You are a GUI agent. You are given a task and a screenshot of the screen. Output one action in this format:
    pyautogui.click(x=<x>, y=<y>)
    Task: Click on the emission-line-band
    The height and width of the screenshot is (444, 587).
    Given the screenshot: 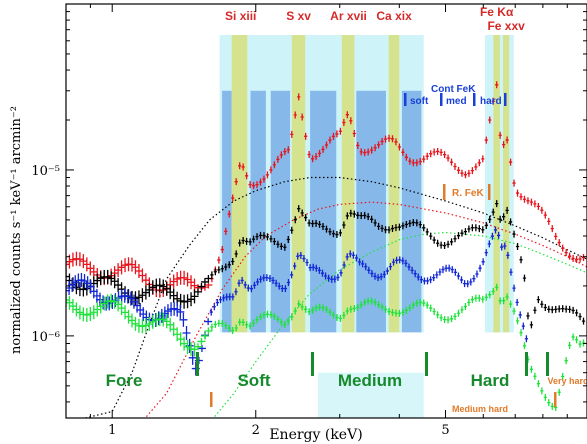 What is the action you would take?
    pyautogui.click(x=496, y=184)
    